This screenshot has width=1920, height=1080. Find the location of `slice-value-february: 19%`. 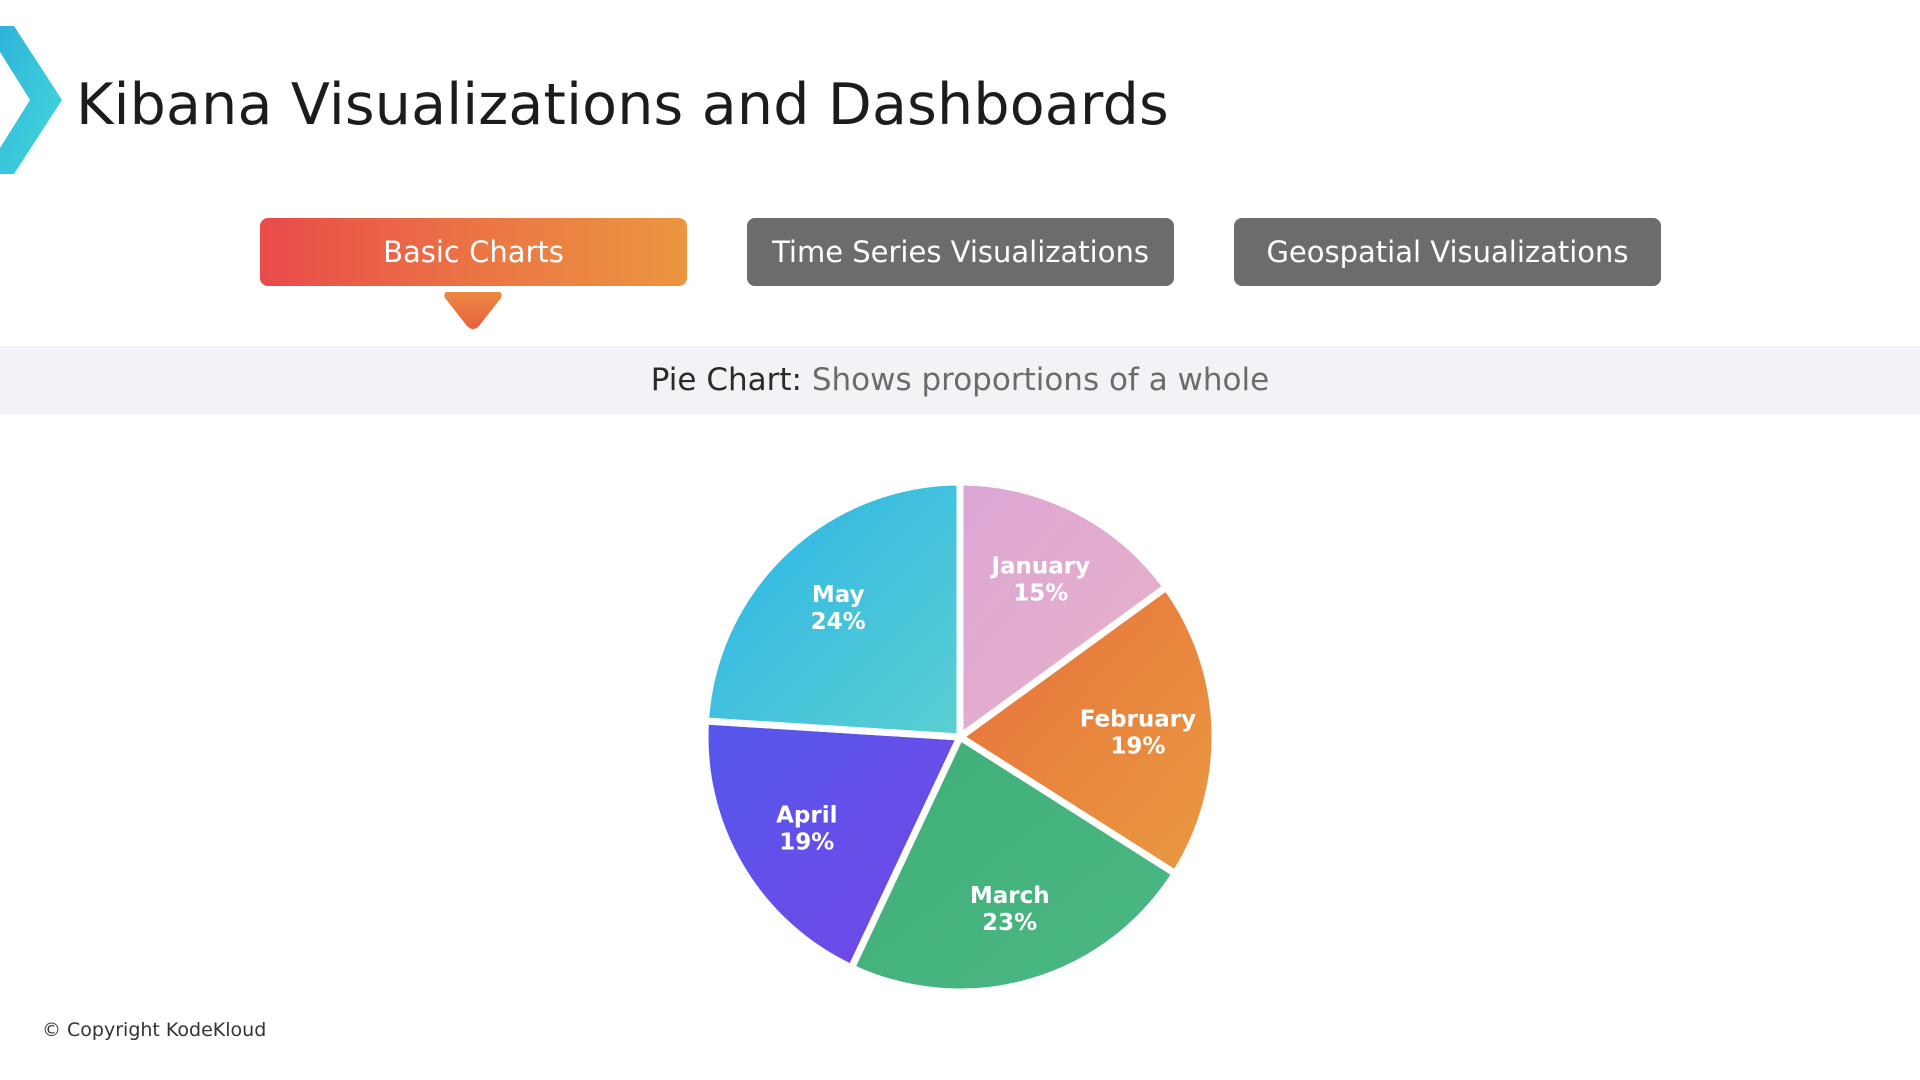

slice-value-february: 19% is located at coordinates (1137, 746).